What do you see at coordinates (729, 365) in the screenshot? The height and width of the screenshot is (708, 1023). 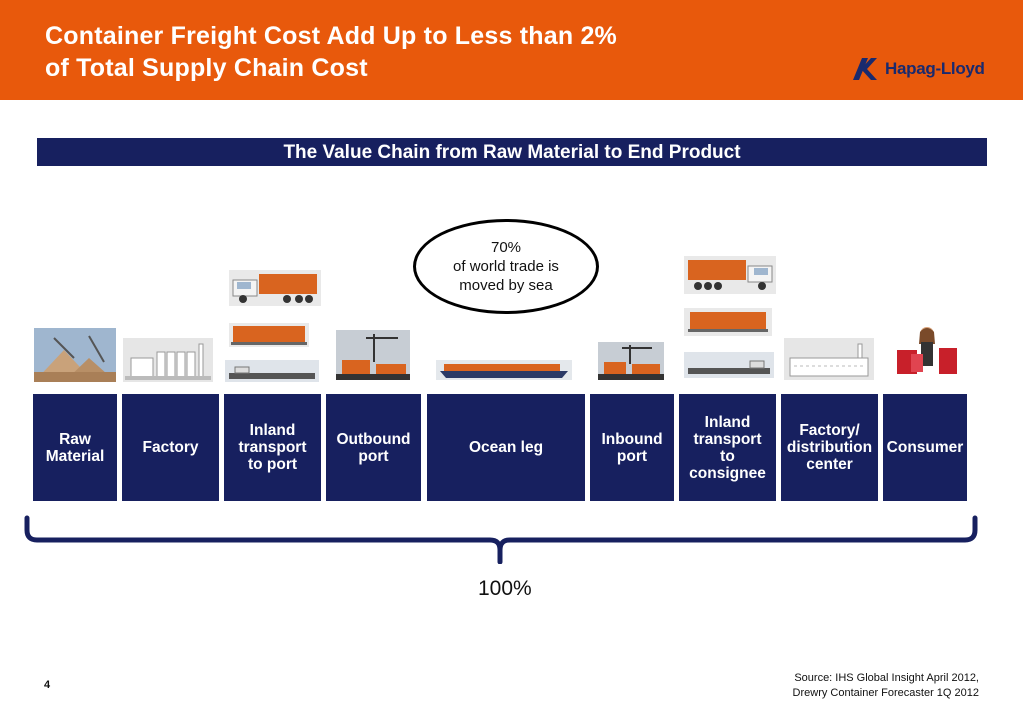 I see `consignee-barge-image` at bounding box center [729, 365].